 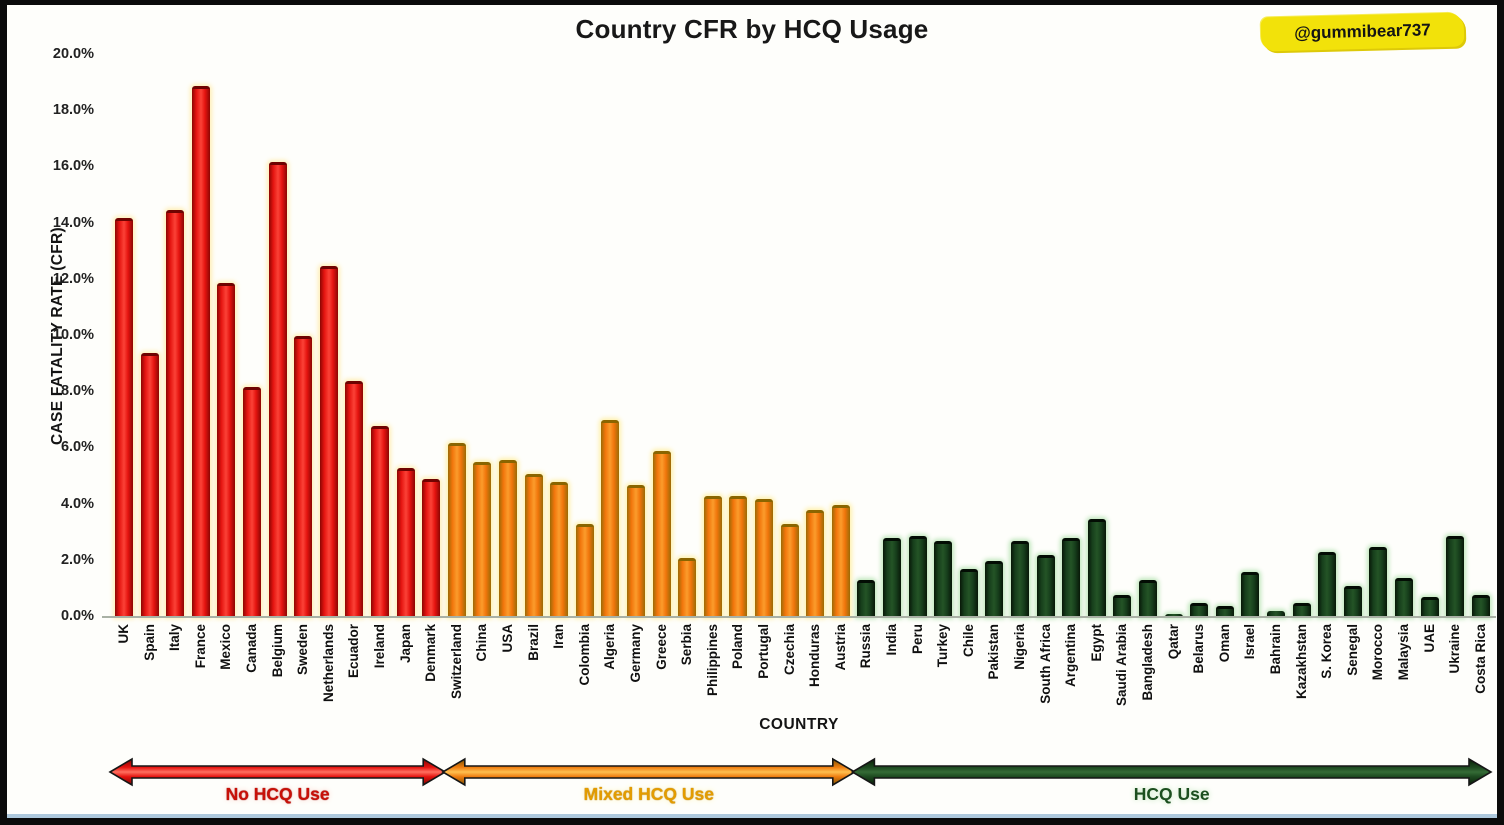 What do you see at coordinates (77, 616) in the screenshot?
I see `y-tick-0.0%: 0.0%` at bounding box center [77, 616].